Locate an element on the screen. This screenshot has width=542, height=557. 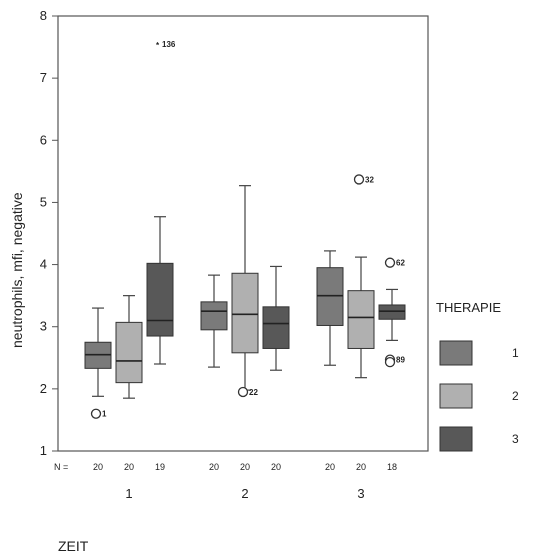
x-axis-title: ZEIT is located at coordinates (73, 546).